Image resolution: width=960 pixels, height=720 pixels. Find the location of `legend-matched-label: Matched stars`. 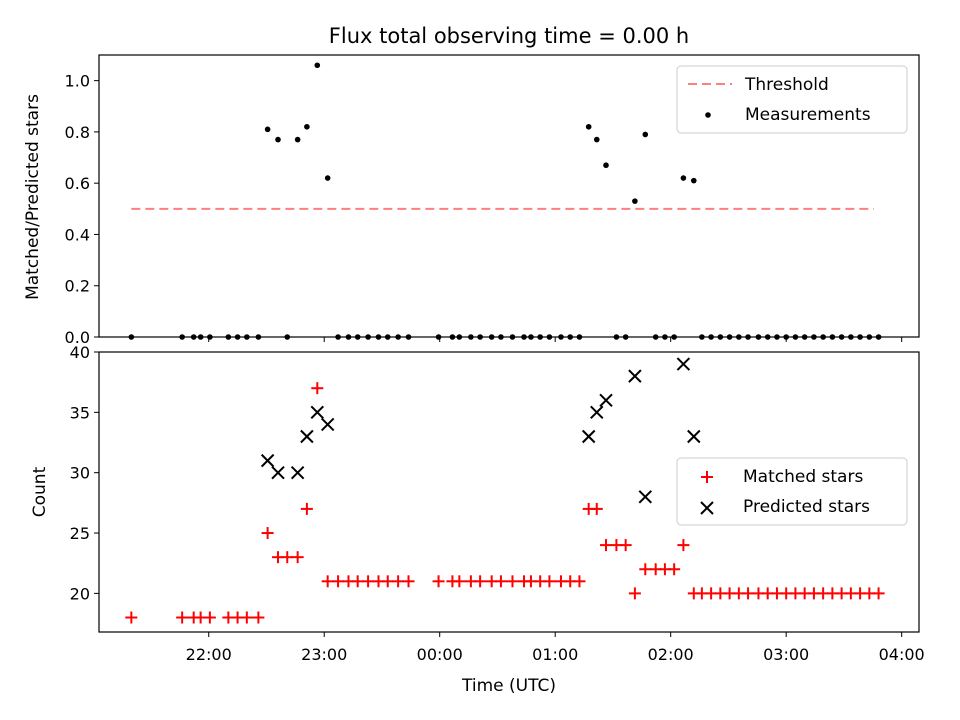

legend-matched-label: Matched stars is located at coordinates (803, 477).